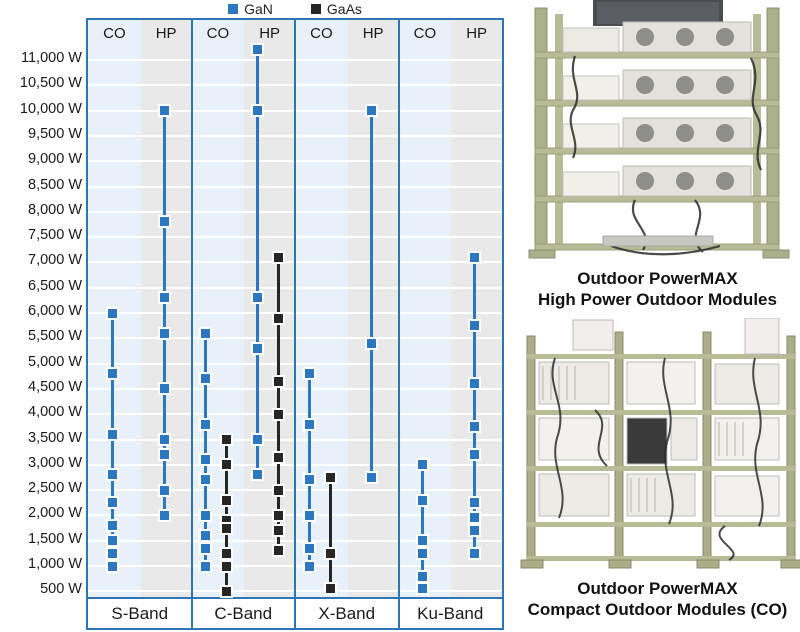  Describe the element at coordinates (55, 412) in the screenshot. I see `y-tick-label: 4,000 W` at that location.